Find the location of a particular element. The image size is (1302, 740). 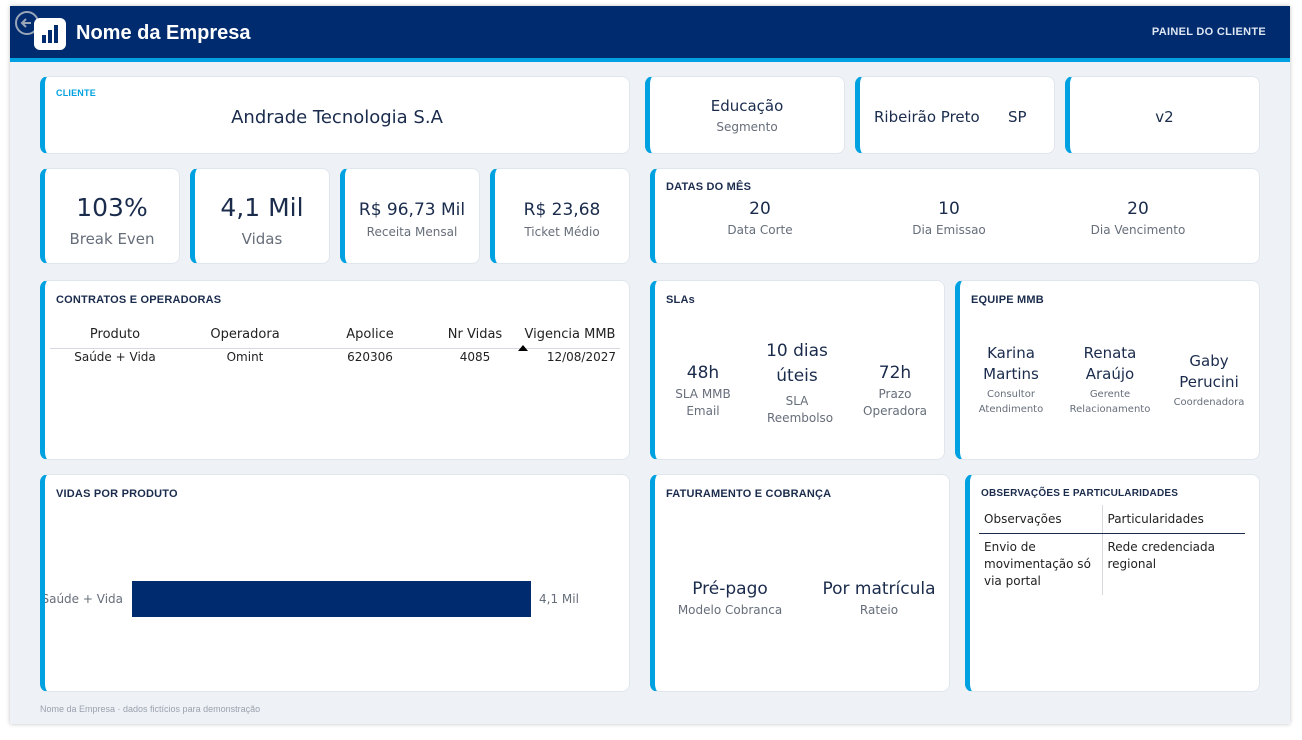

vidas-produto-title: VIDAS POR PRODUTO is located at coordinates (117, 494).